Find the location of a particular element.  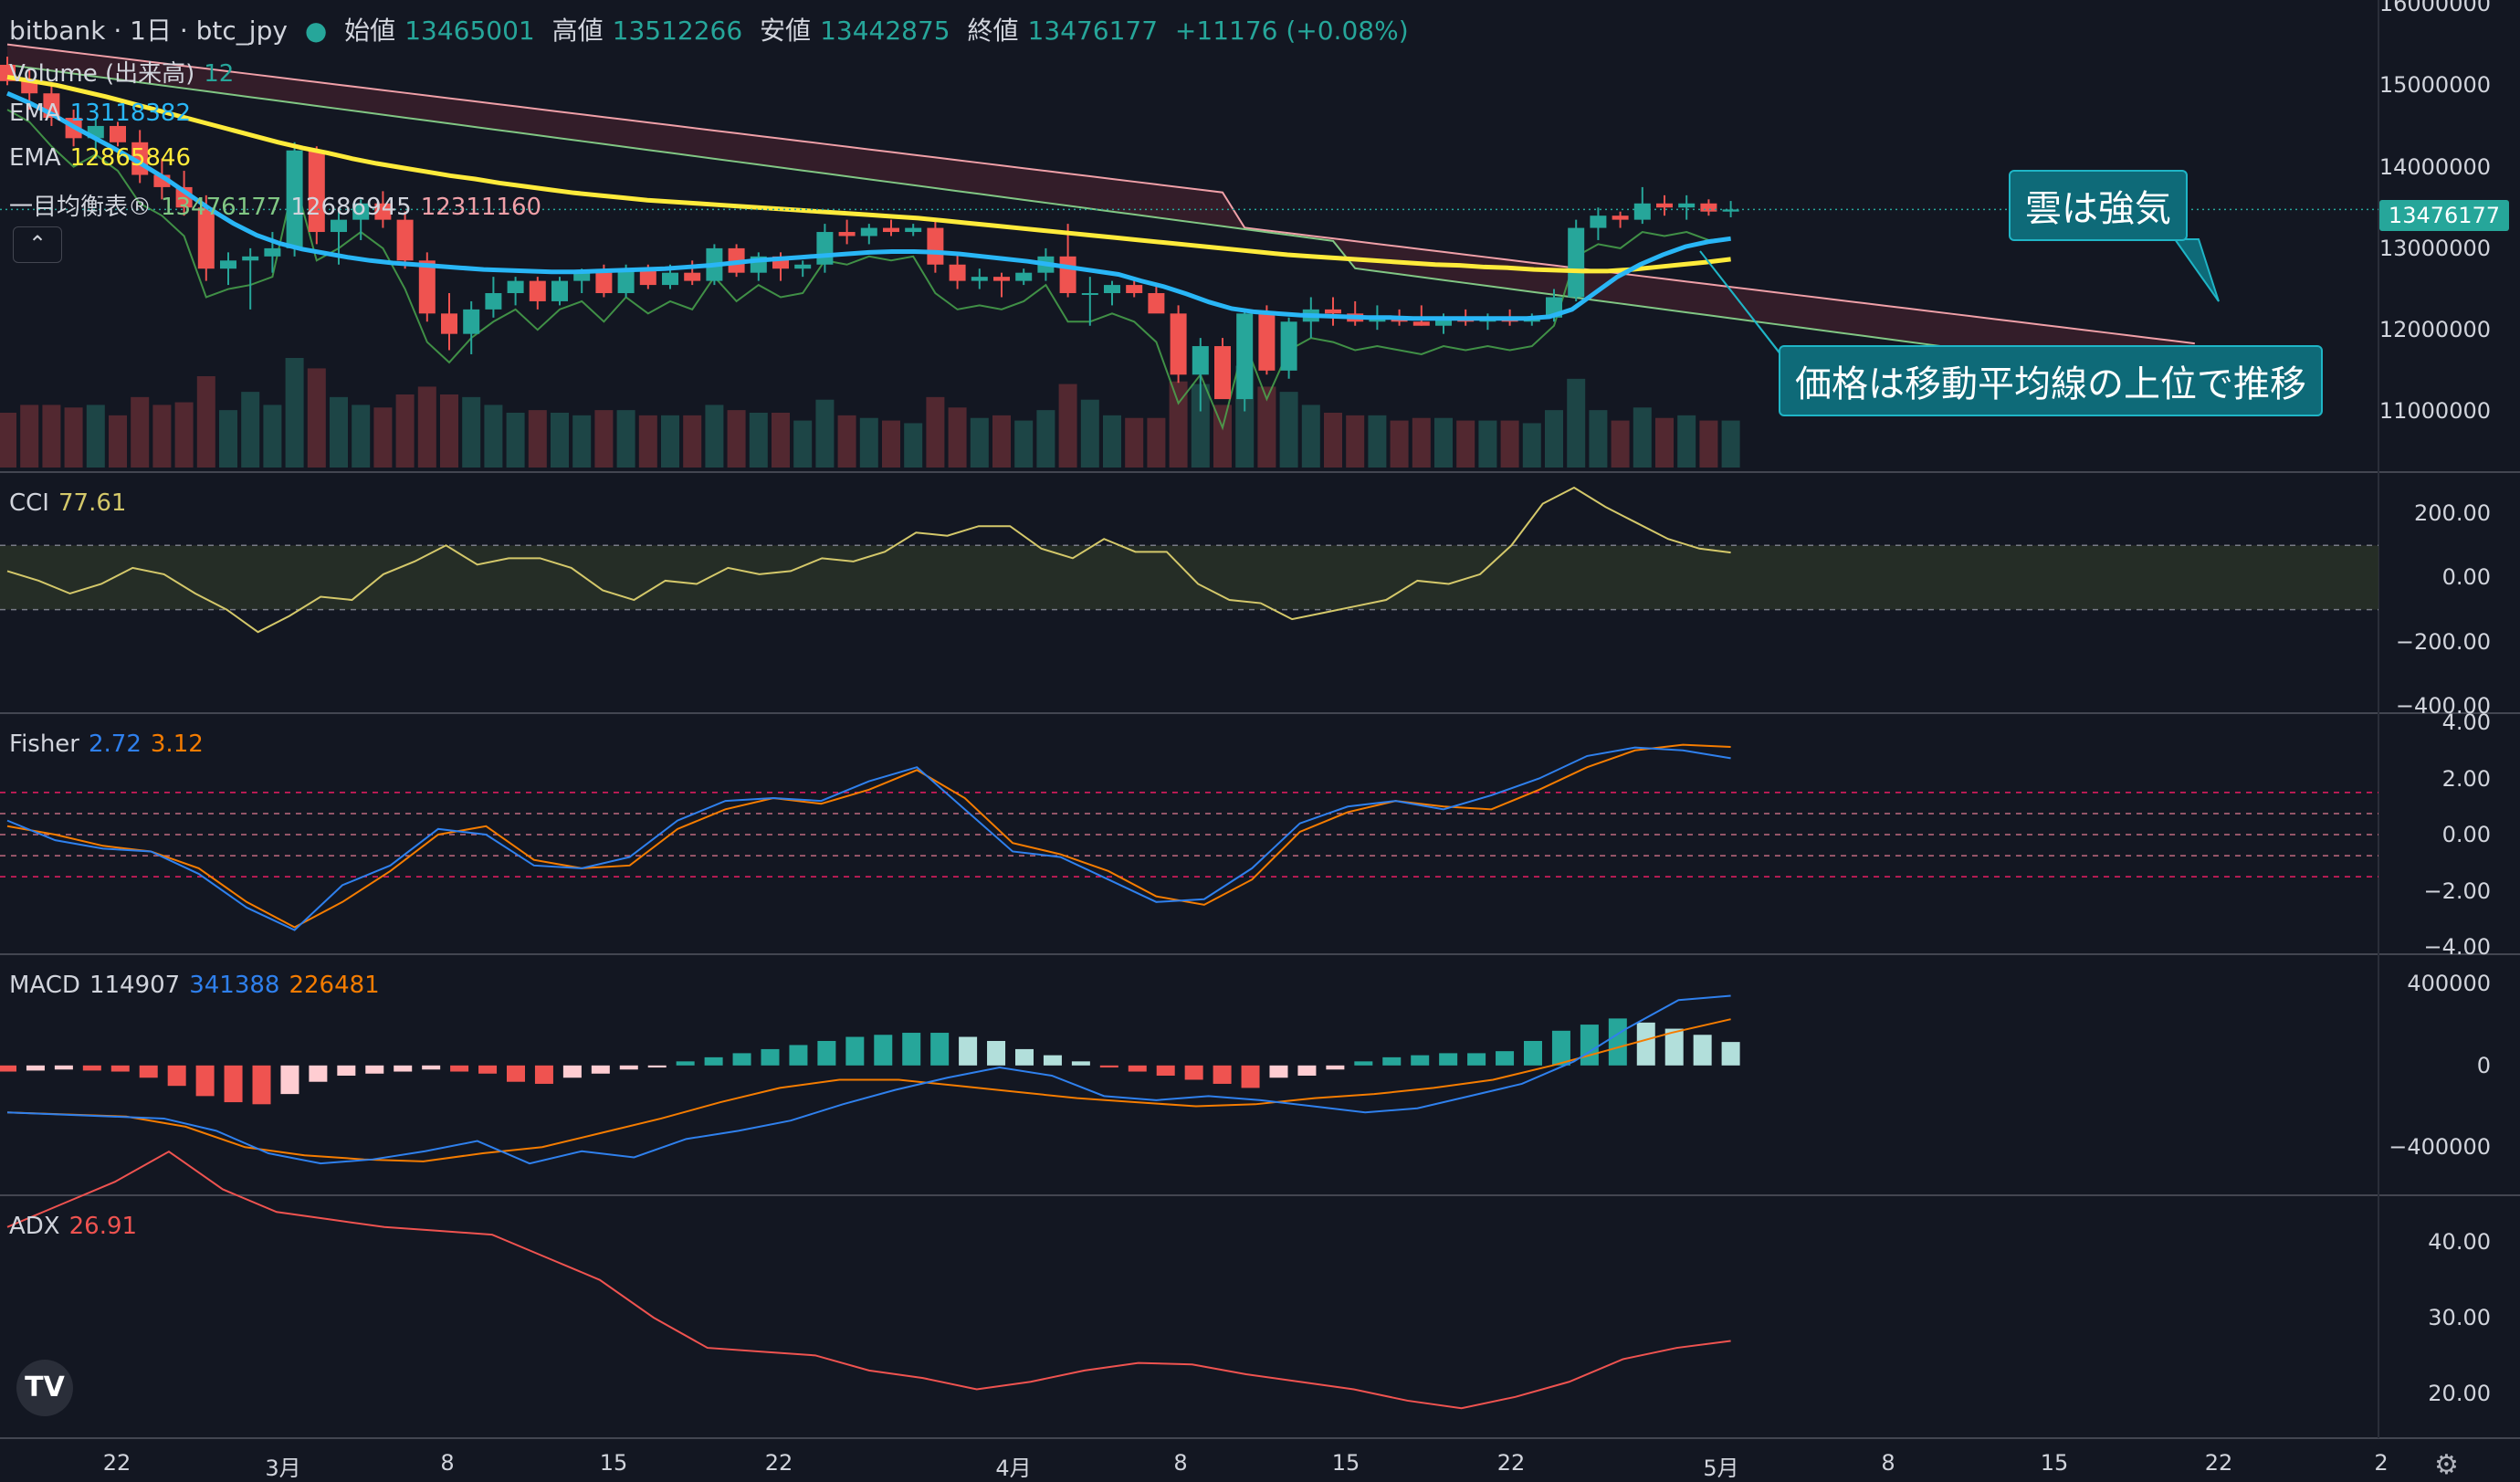

fisher-tick: −2.00 is located at coordinates (2457, 891).